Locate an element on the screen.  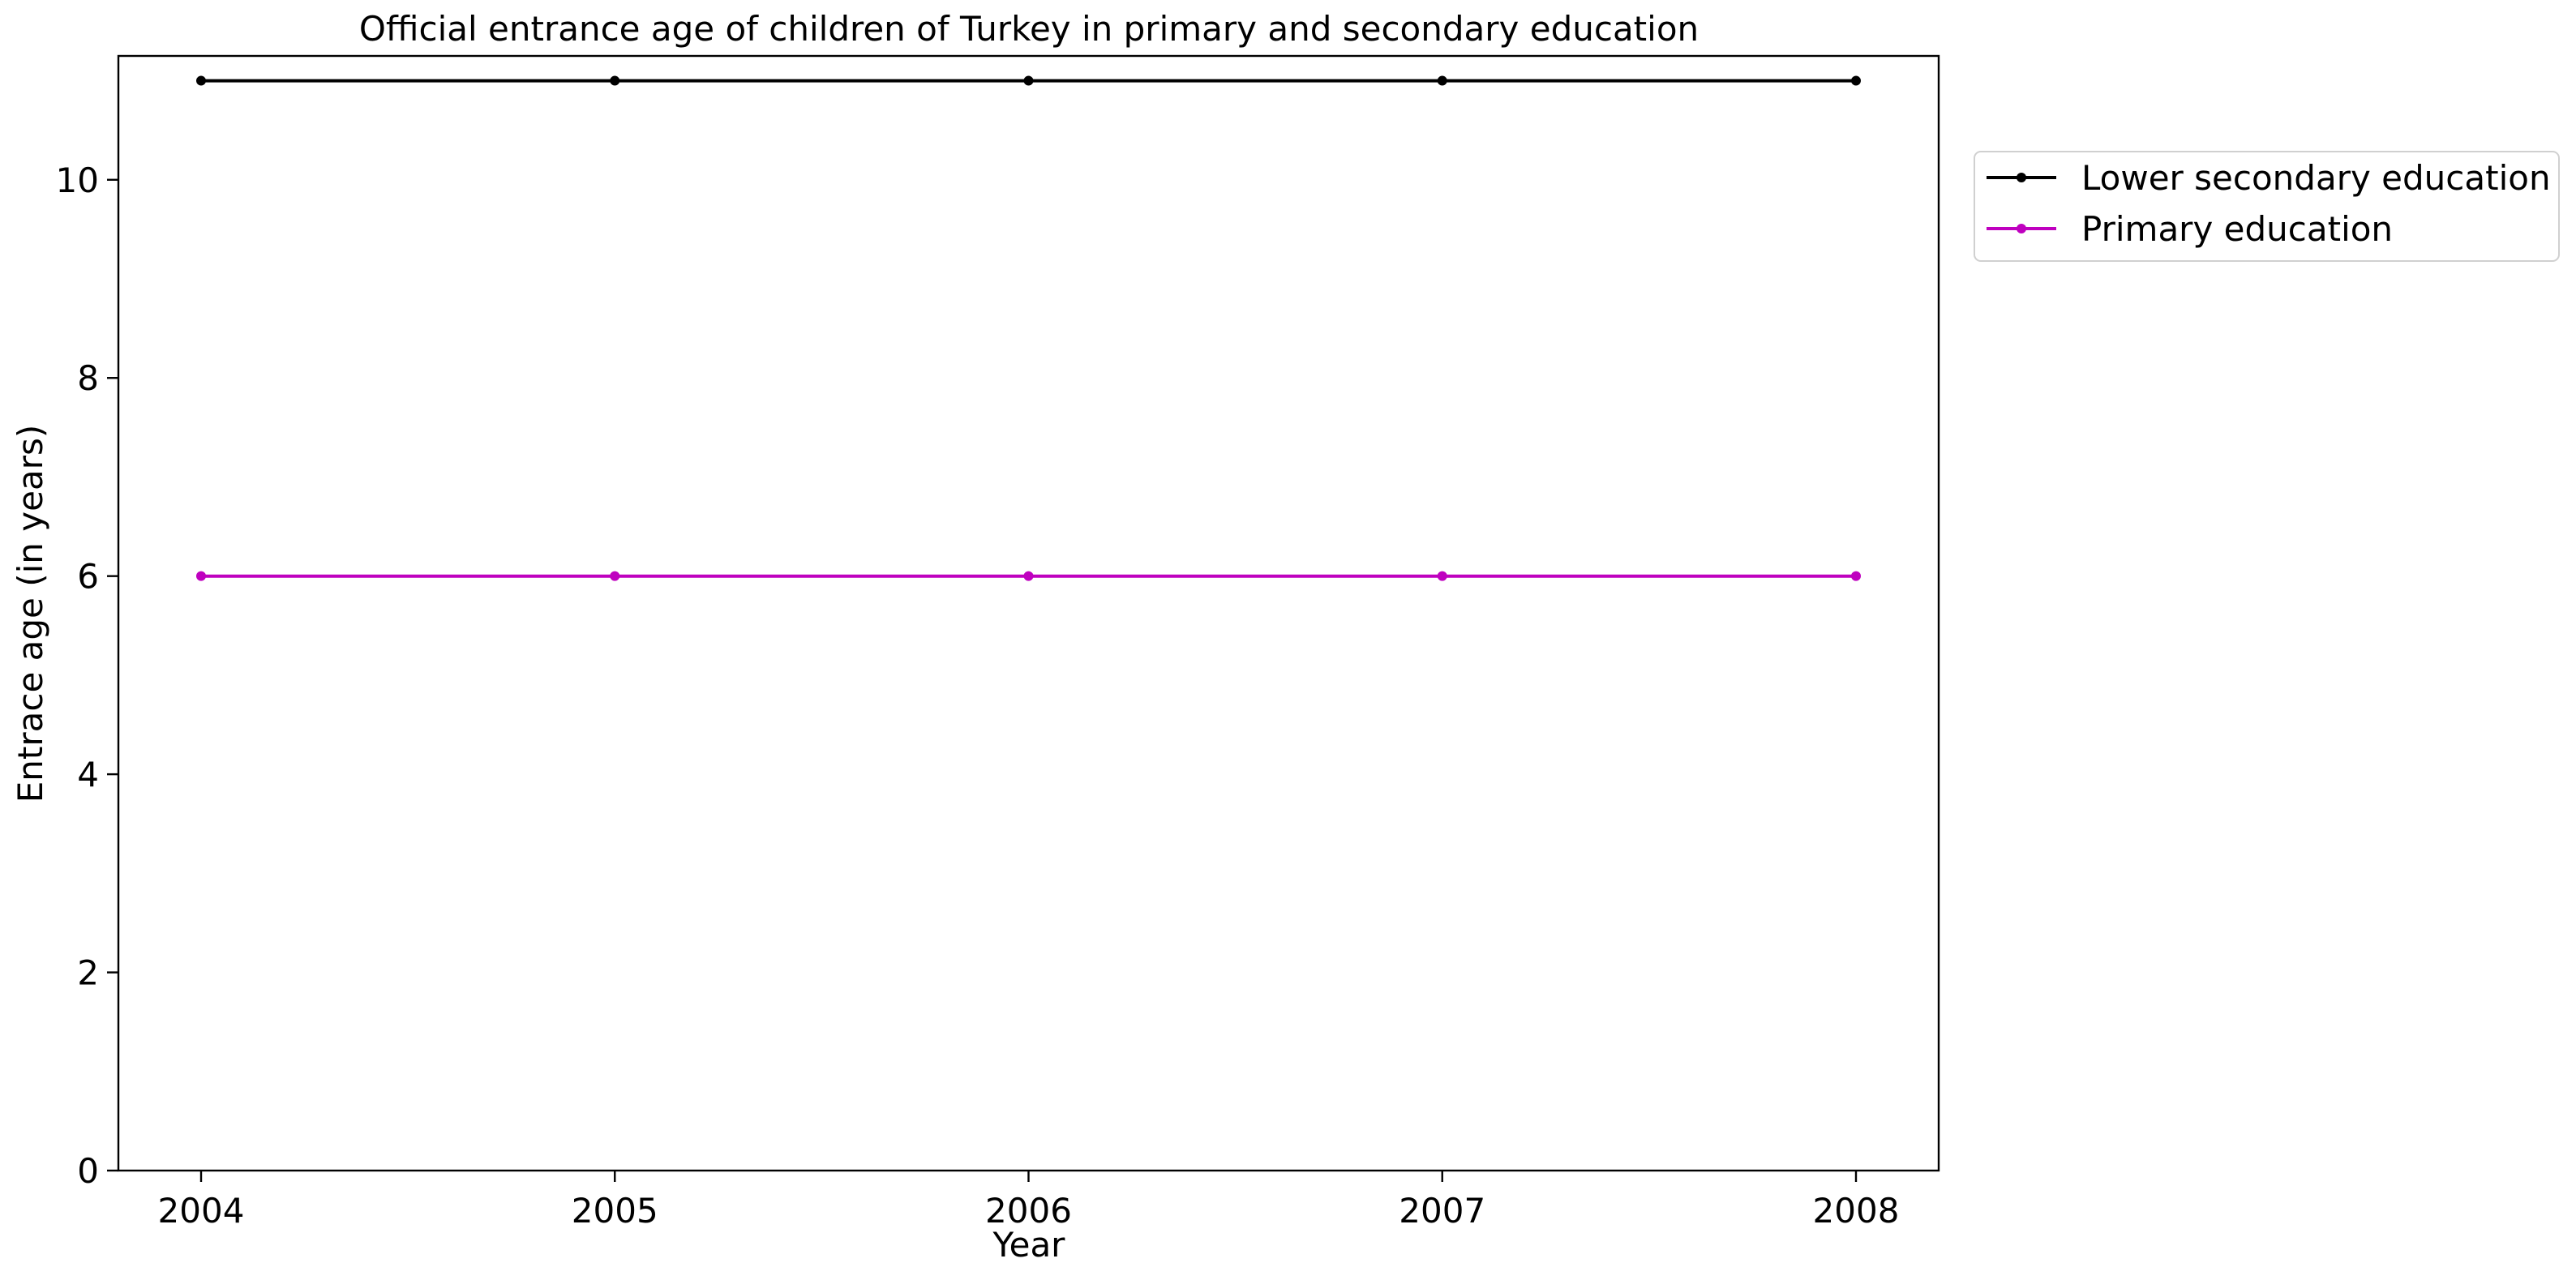
x-tick-label: 2007 is located at coordinates (1442, 1211).